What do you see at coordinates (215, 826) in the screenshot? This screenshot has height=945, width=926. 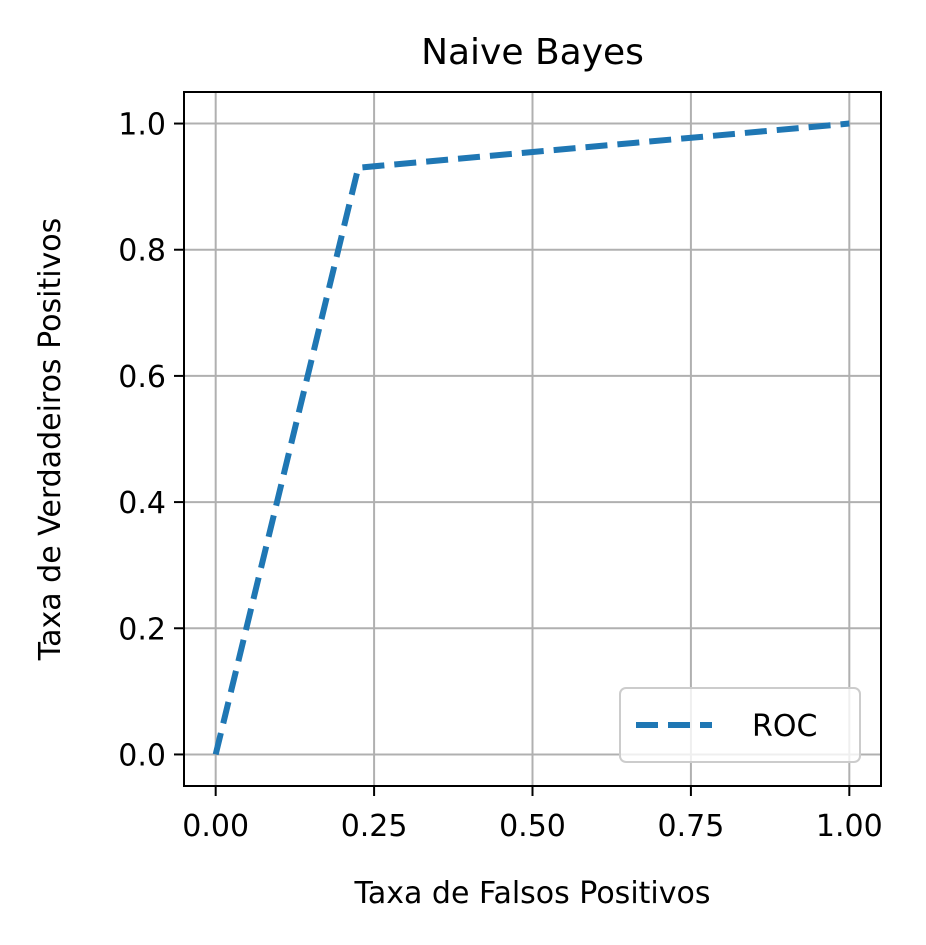 I see `x-tick-label: 0.00` at bounding box center [215, 826].